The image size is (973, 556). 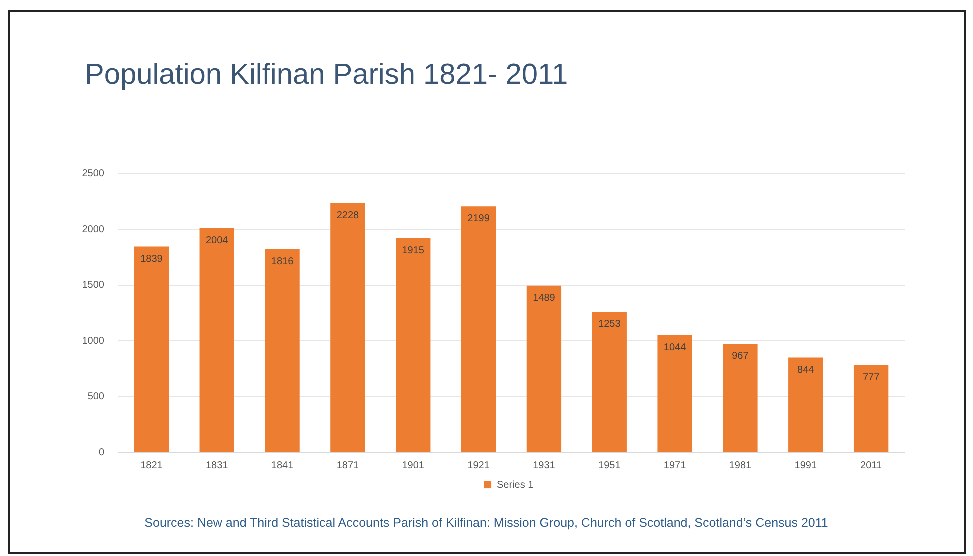 What do you see at coordinates (544, 298) in the screenshot?
I see `data-label: 1489` at bounding box center [544, 298].